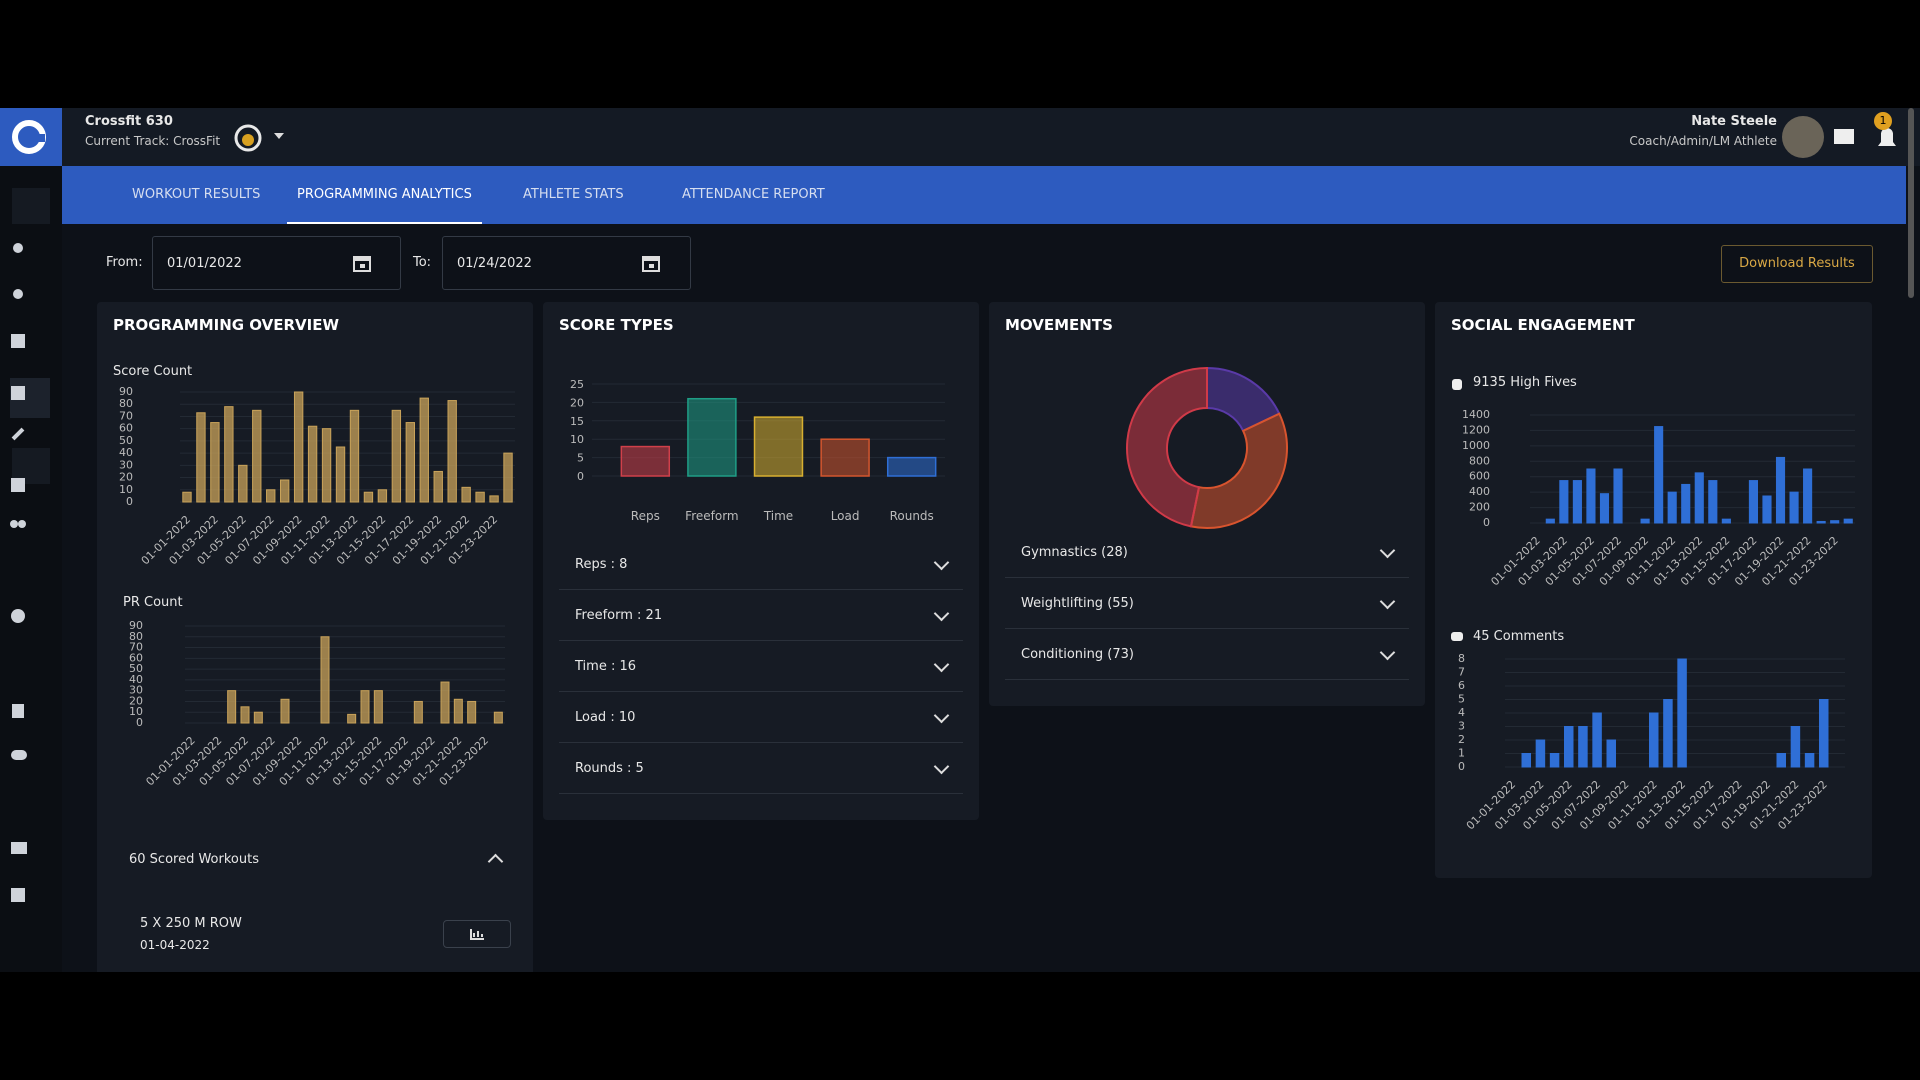 The image size is (1920, 1080). Describe the element at coordinates (606, 666) in the screenshot. I see `row-label: Time : 16` at that location.